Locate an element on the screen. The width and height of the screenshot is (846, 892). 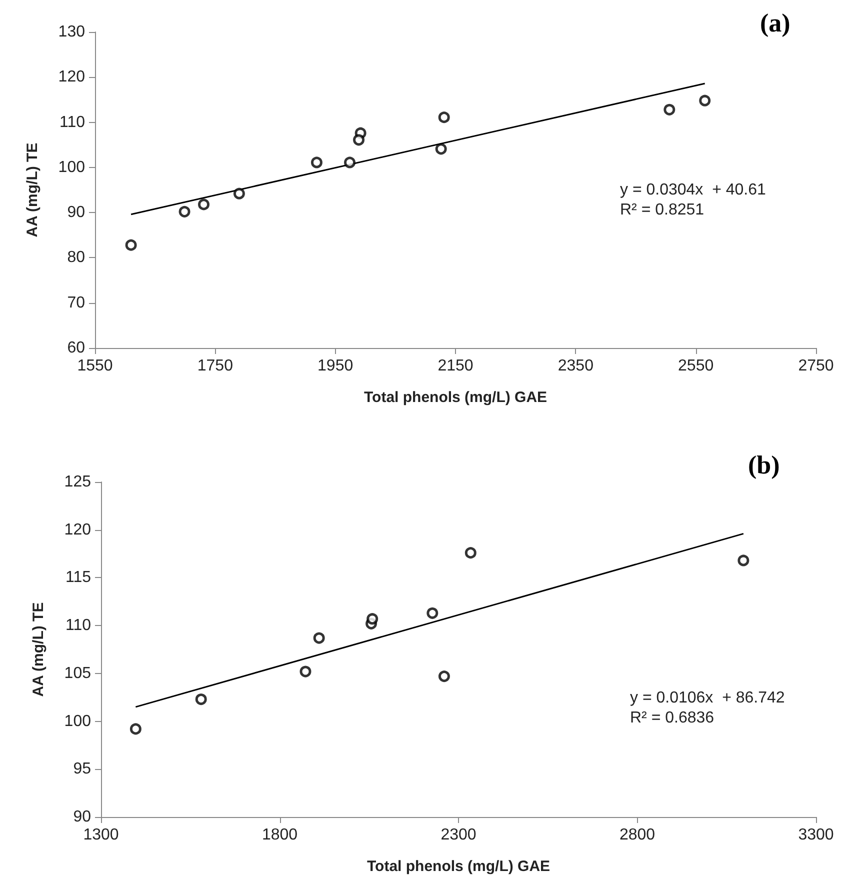
x-tick-label: 2300 is located at coordinates (458, 835).